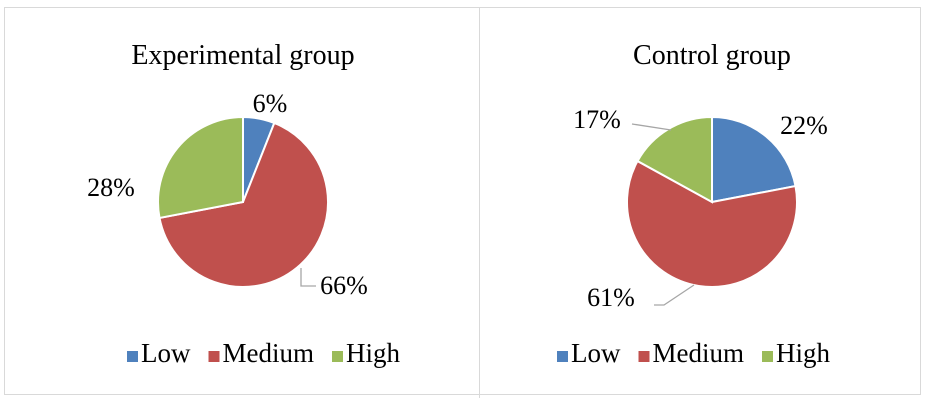 The image size is (927, 398). What do you see at coordinates (111, 187) in the screenshot?
I see `data-label-high: 28%` at bounding box center [111, 187].